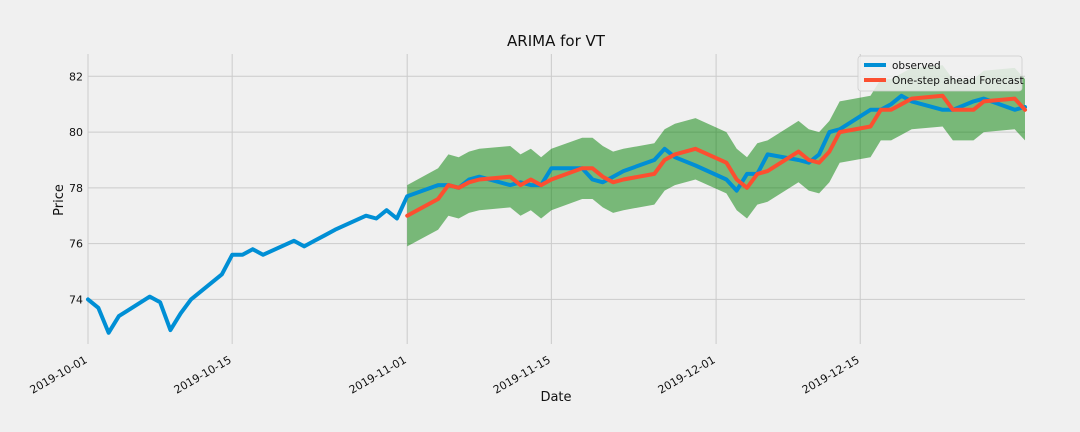 The height and width of the screenshot is (432, 1080). Describe the element at coordinates (958, 81) in the screenshot. I see `legend-forecast-label: One-step ahead Forecast` at that location.